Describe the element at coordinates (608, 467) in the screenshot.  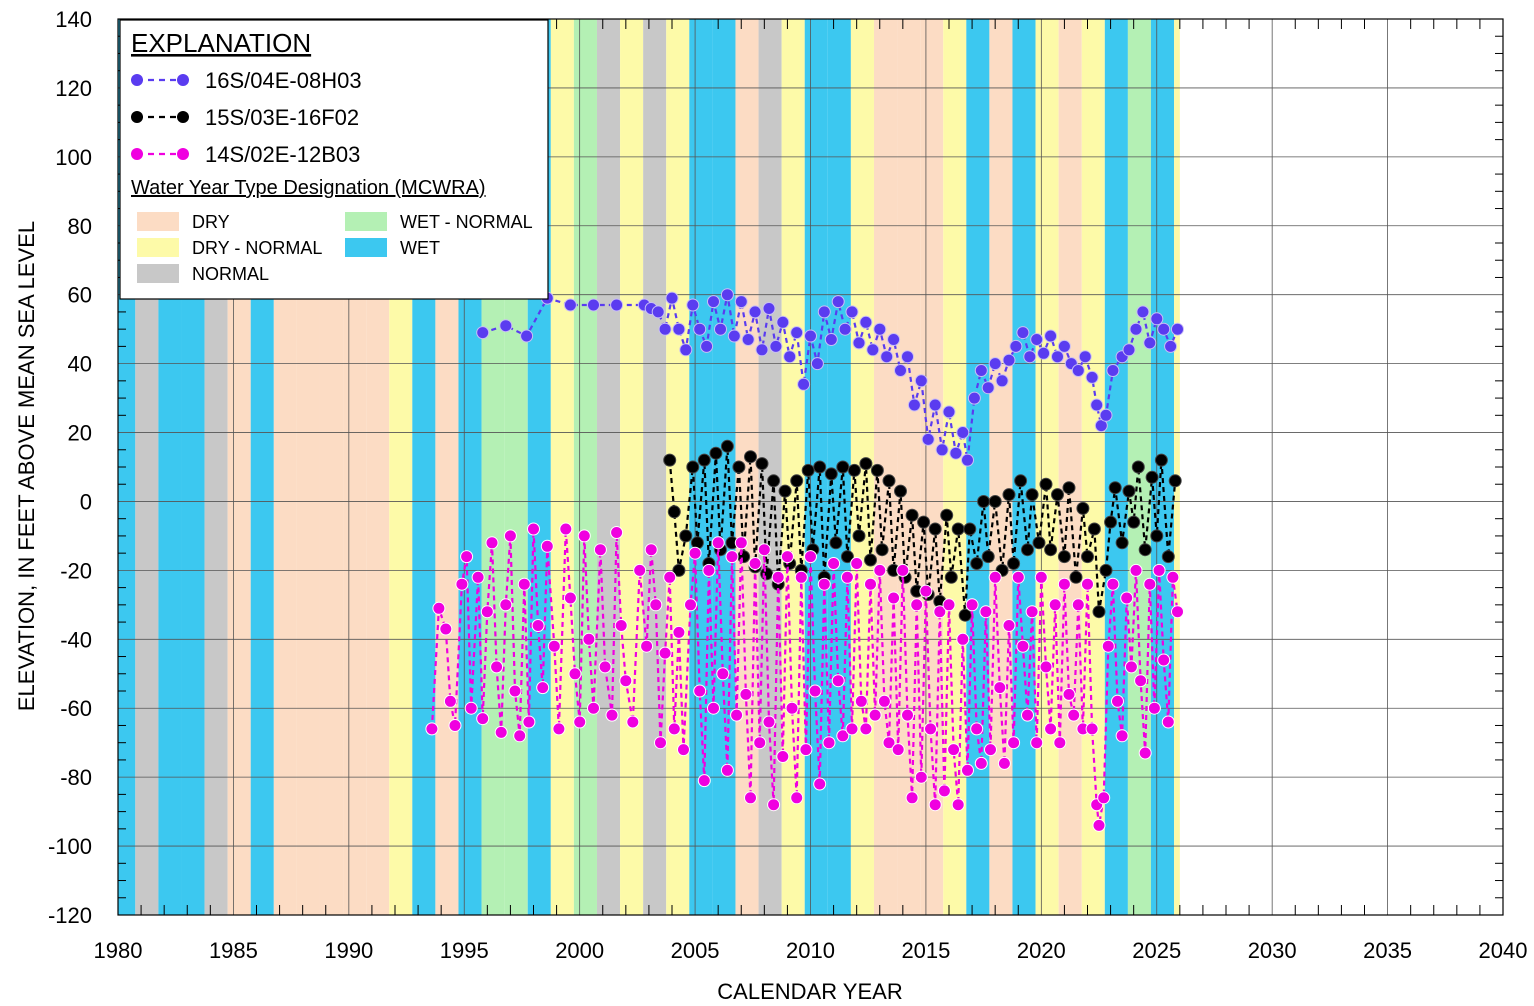
I see `water-year-band-normal` at that location.